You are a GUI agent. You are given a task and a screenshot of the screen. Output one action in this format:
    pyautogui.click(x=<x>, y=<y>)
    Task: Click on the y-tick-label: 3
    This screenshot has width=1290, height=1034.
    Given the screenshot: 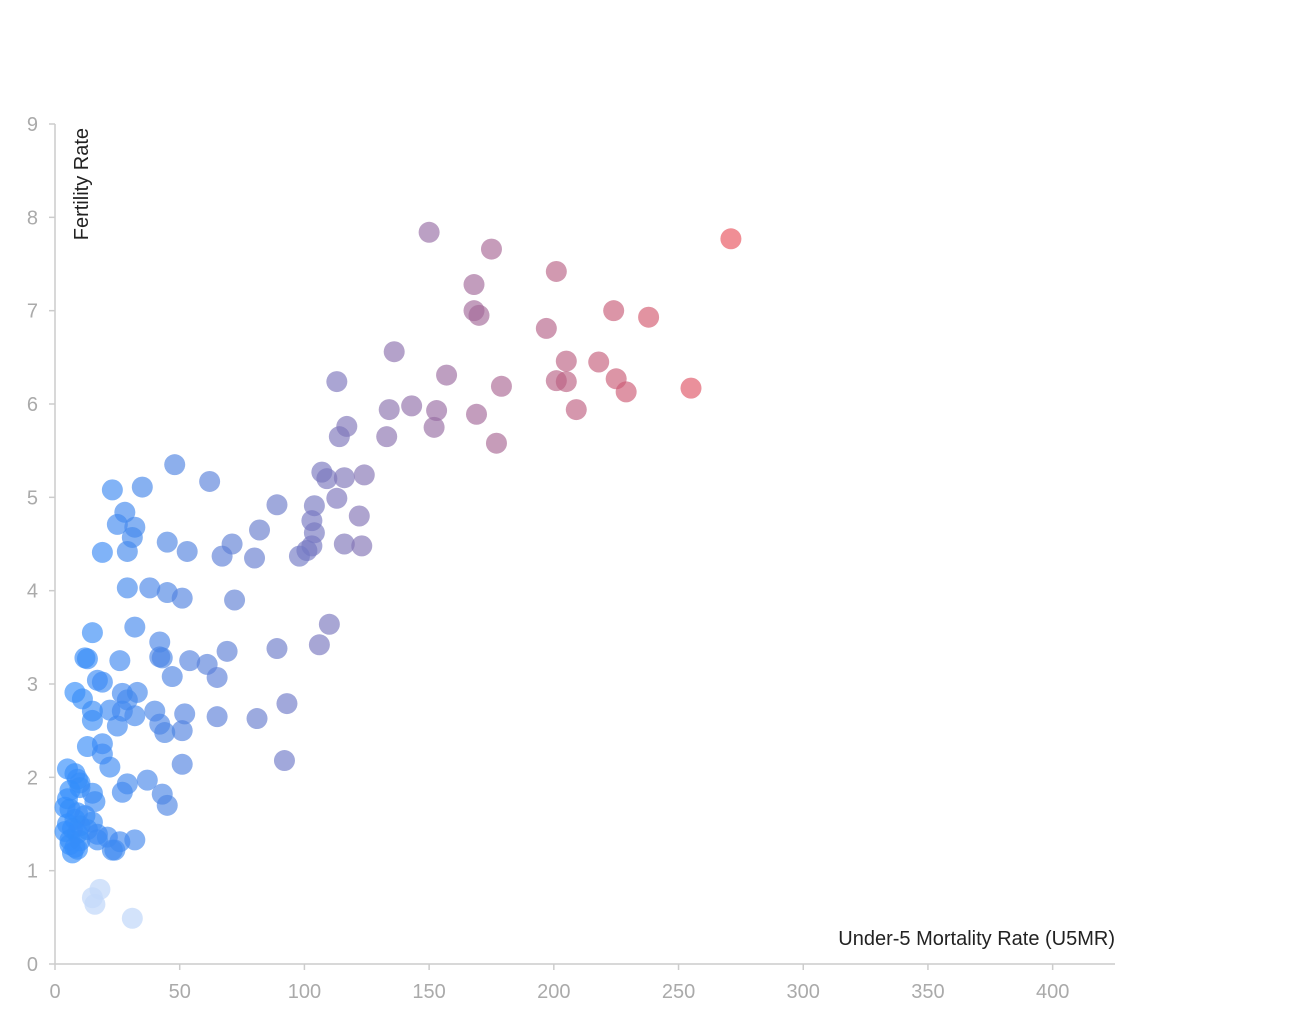 What is the action you would take?
    pyautogui.click(x=32, y=685)
    